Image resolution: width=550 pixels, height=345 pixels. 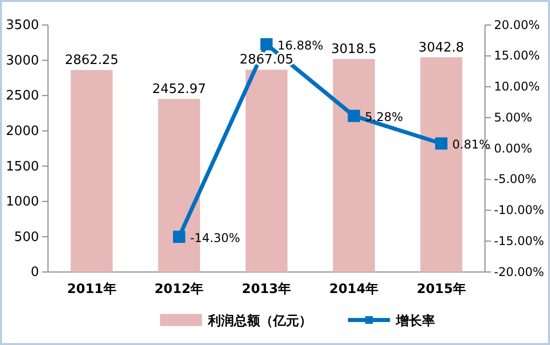 What do you see at coordinates (22, 26) in the screenshot?
I see `y-tick-label: 3500` at bounding box center [22, 26].